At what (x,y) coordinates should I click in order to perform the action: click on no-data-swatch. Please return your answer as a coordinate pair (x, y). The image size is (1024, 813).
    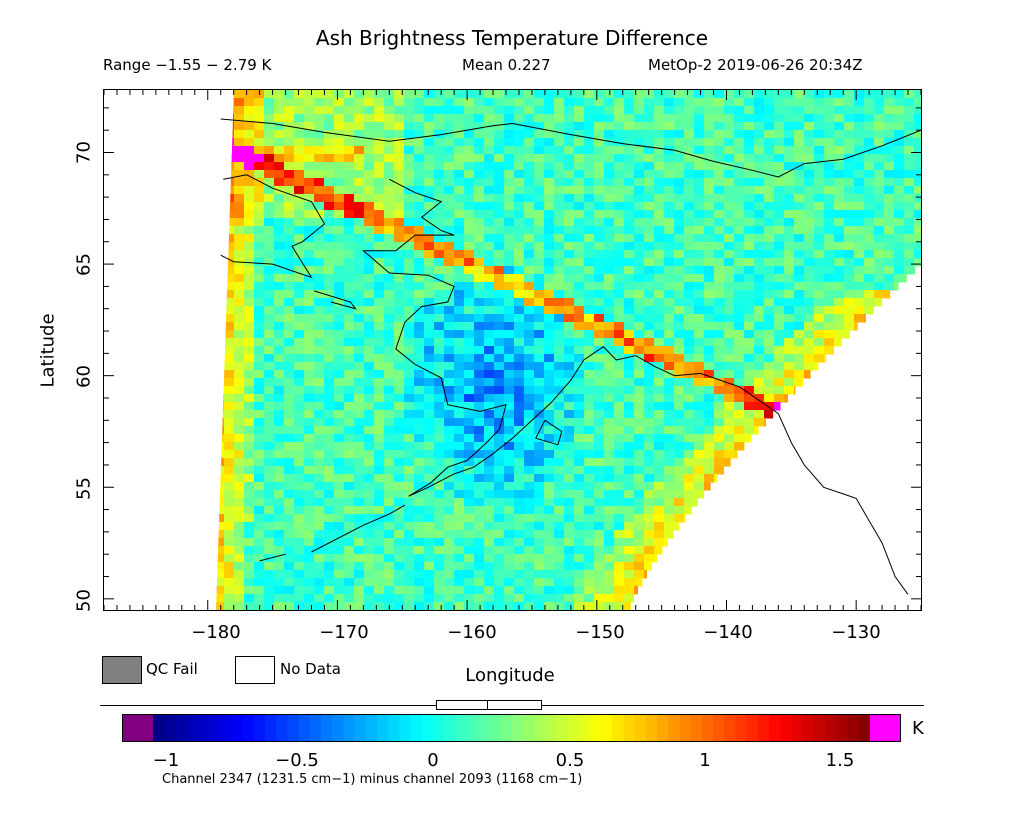
    Looking at the image, I should click on (255, 670).